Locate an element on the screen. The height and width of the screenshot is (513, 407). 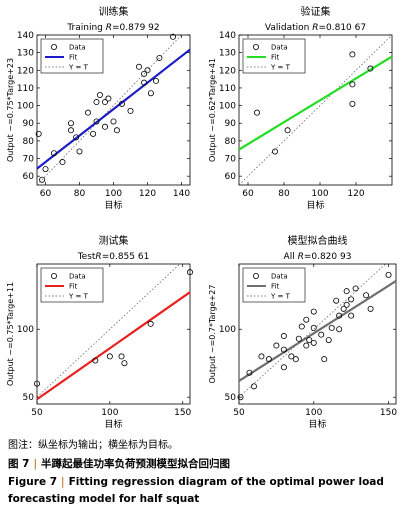
y-axis-label: Output ~=0.62*Targe+41 is located at coordinates (212, 110).